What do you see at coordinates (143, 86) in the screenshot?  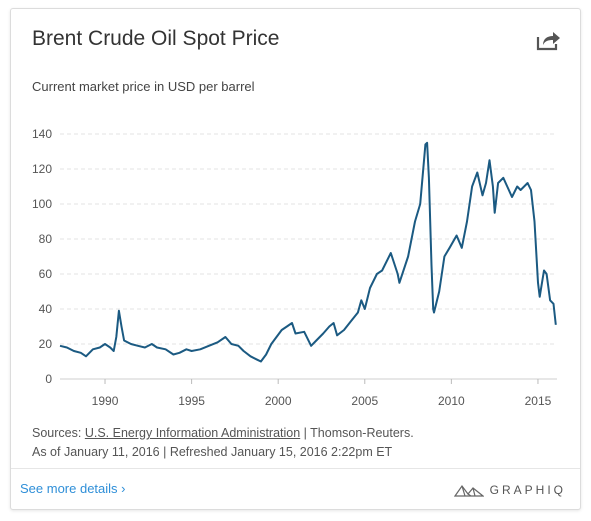 I see `chart-subtitle: Current market price in USD per barrel` at bounding box center [143, 86].